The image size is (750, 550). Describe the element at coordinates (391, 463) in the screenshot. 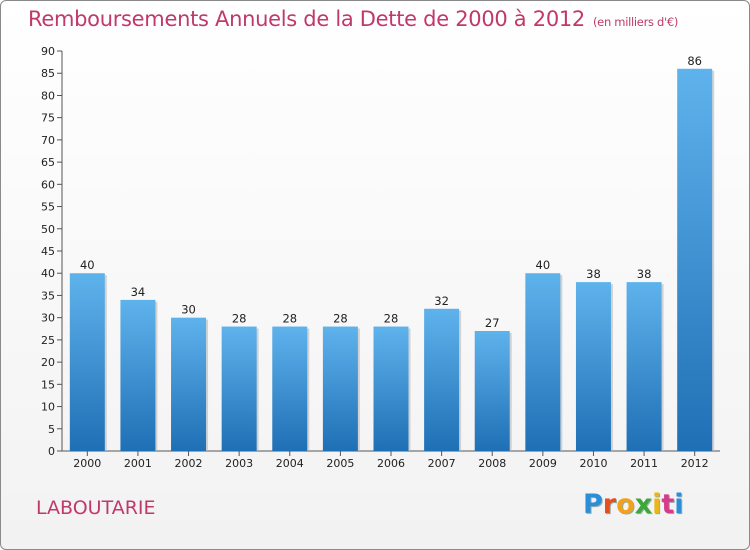

I see `x-tick-label: 2006` at that location.